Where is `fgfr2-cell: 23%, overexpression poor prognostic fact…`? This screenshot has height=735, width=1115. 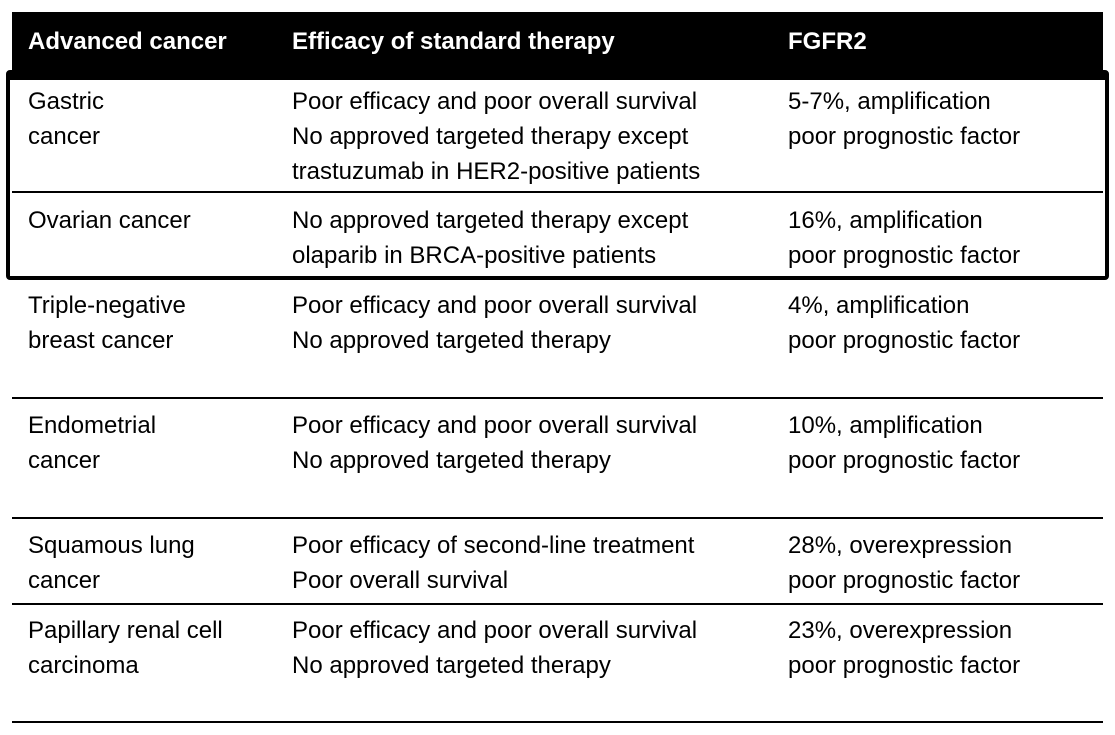
fgfr2-cell: 23%, overexpression poor prognostic fact… is located at coordinates (904, 648).